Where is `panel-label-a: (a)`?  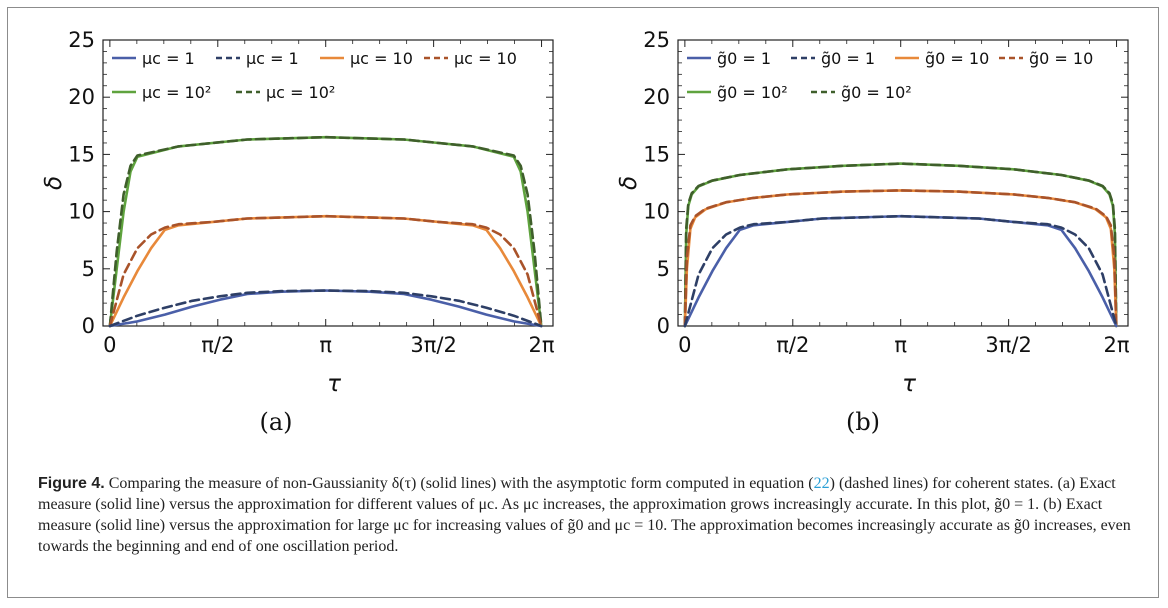
panel-label-a: (a) is located at coordinates (276, 422).